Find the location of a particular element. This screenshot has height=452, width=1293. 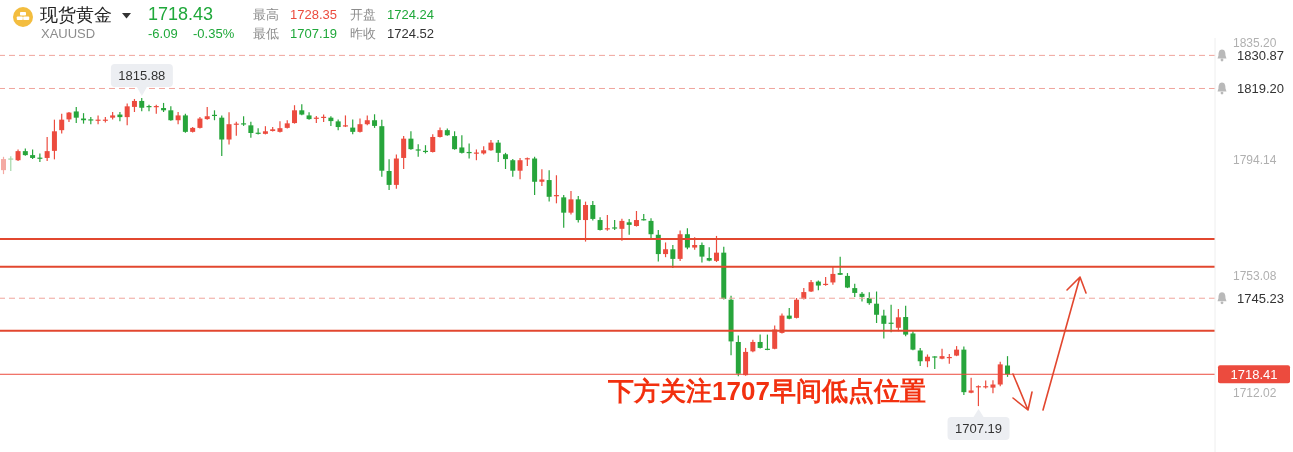

annotation: 昨收 is located at coordinates (363, 34).